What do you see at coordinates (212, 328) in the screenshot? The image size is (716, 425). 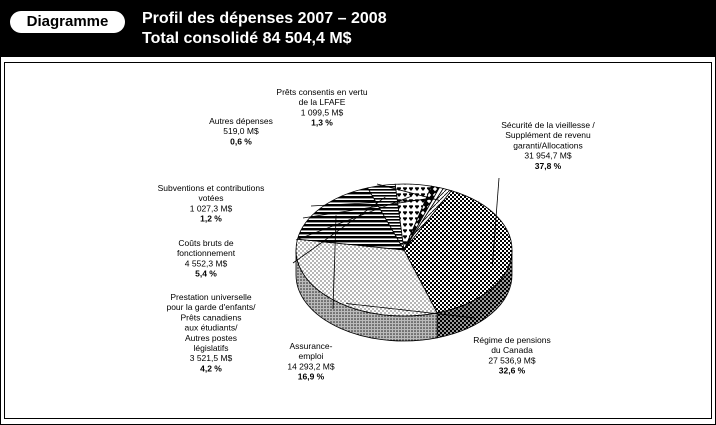 I see `slice-label-line-3-3: aux étudiants/` at bounding box center [212, 328].